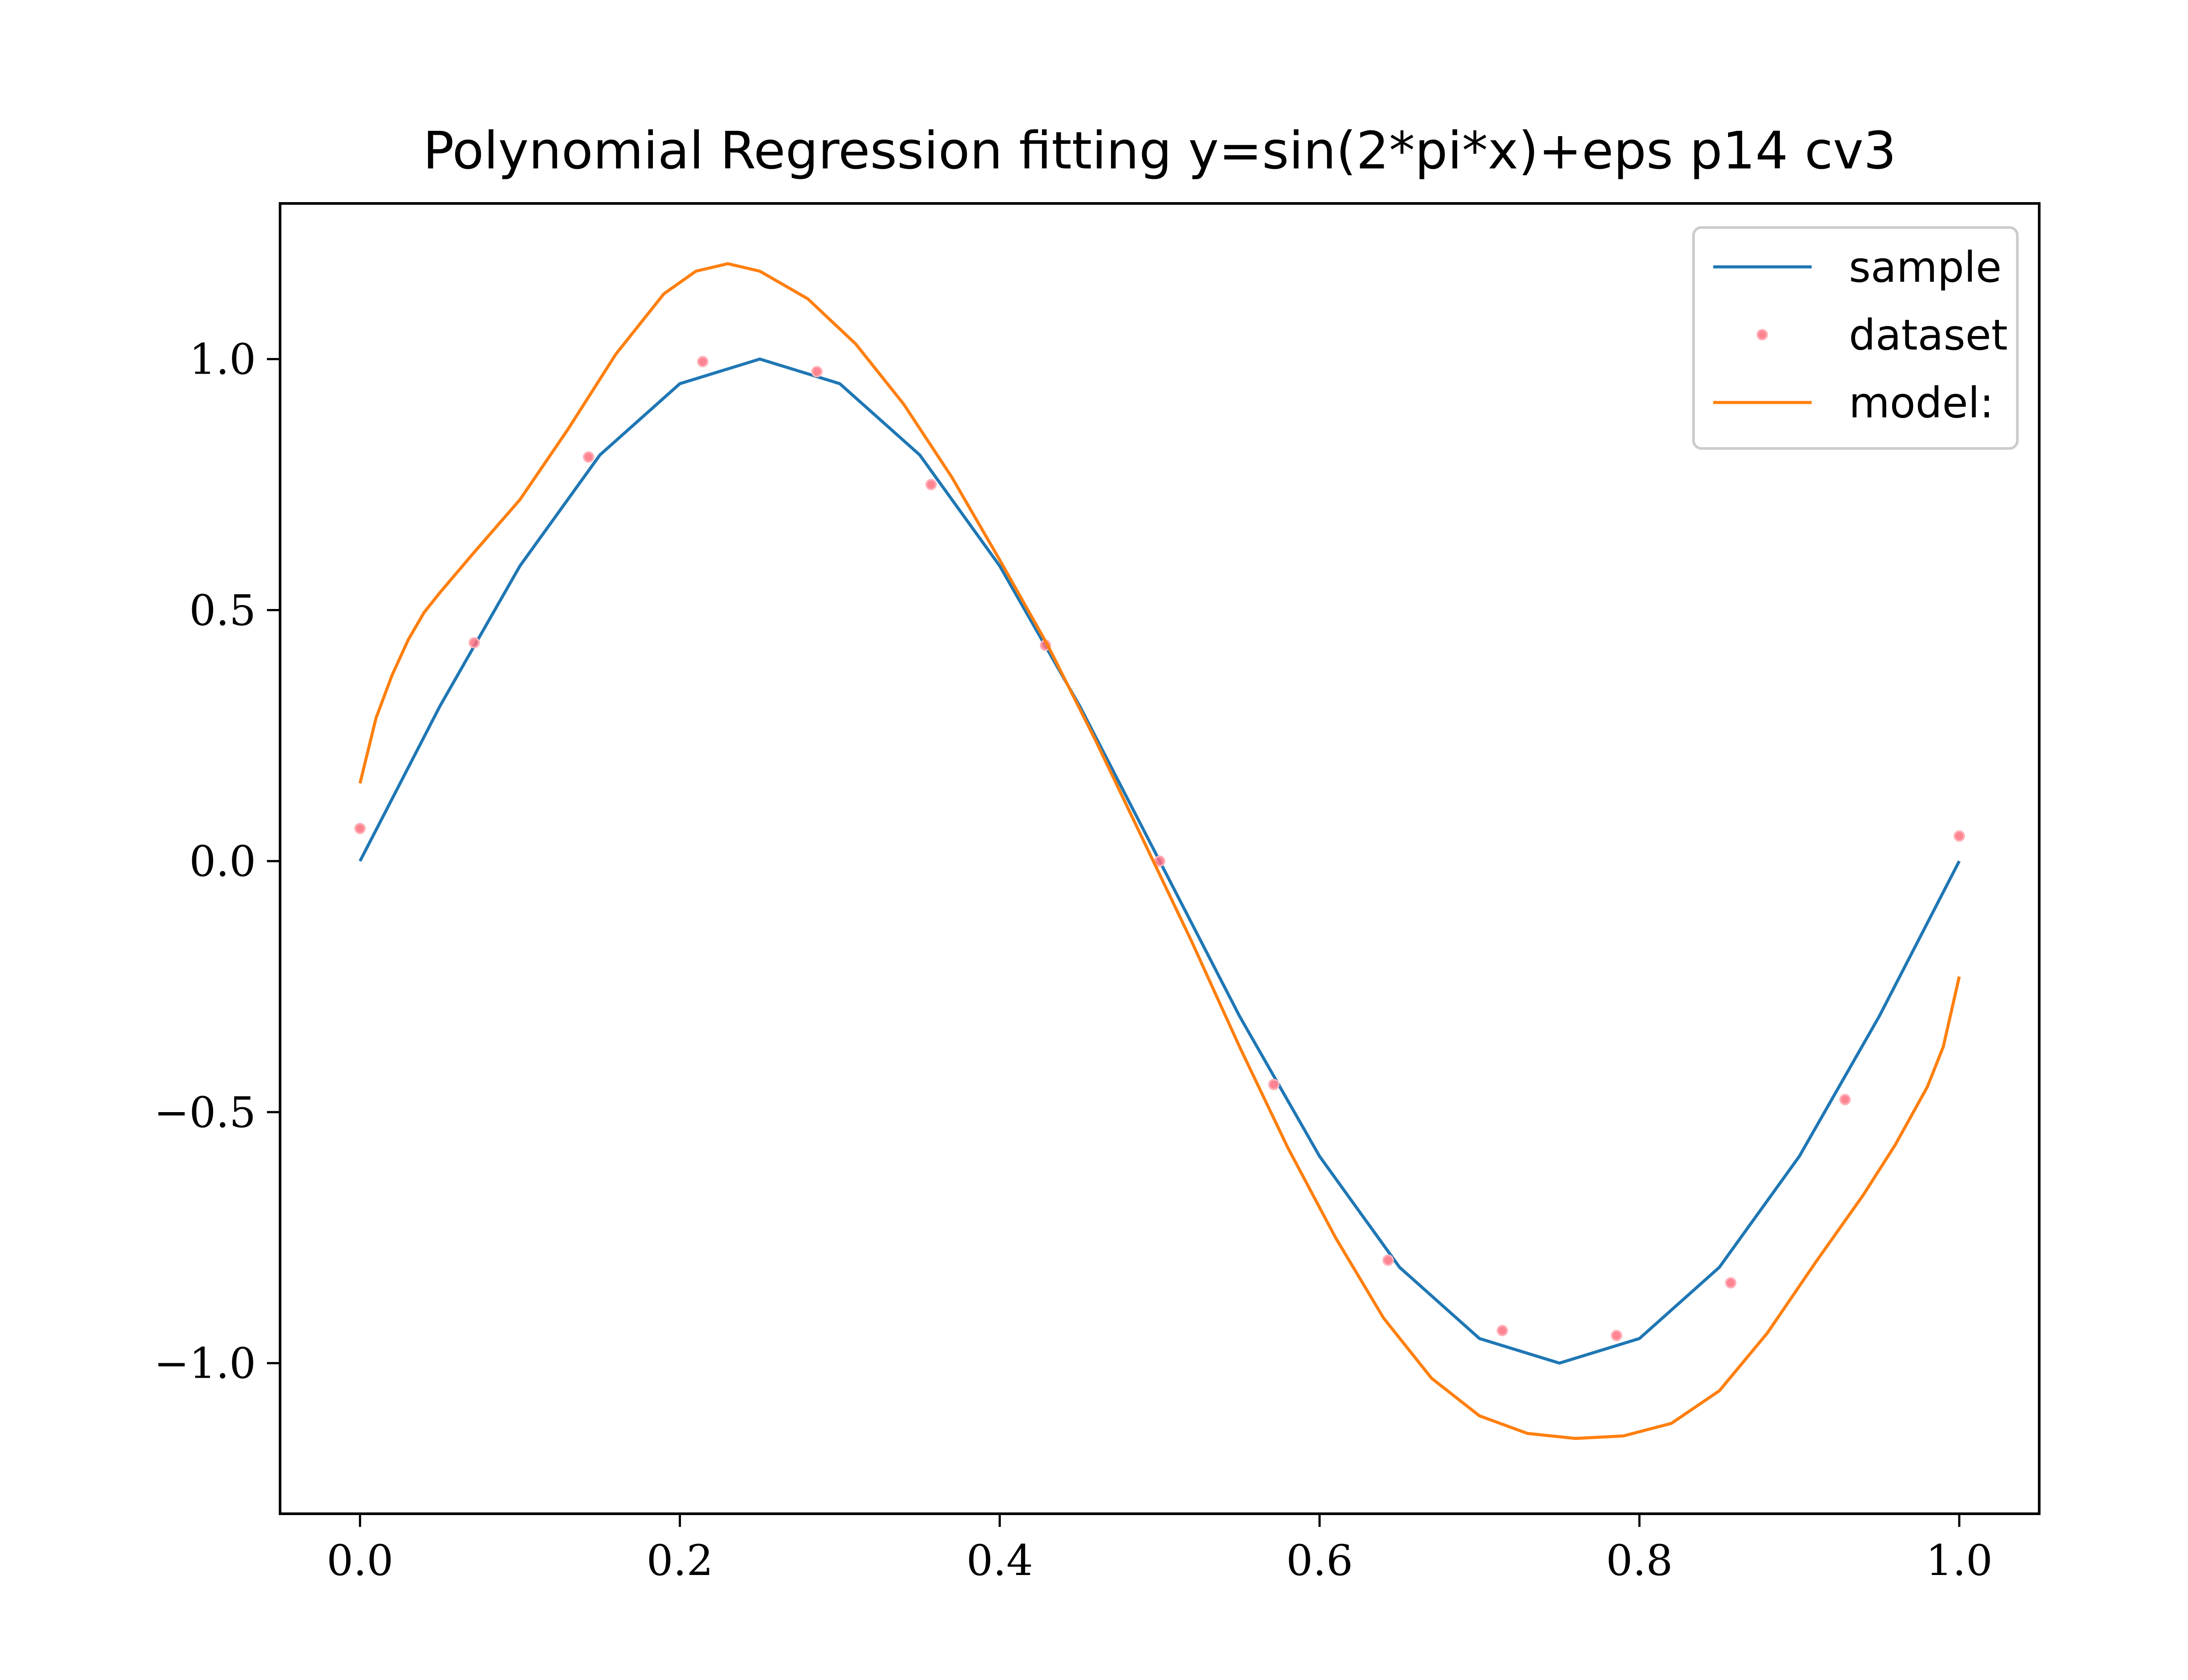 The height and width of the screenshot is (1680, 2188). I want to click on x-tick-label: 1.0, so click(1959, 1560).